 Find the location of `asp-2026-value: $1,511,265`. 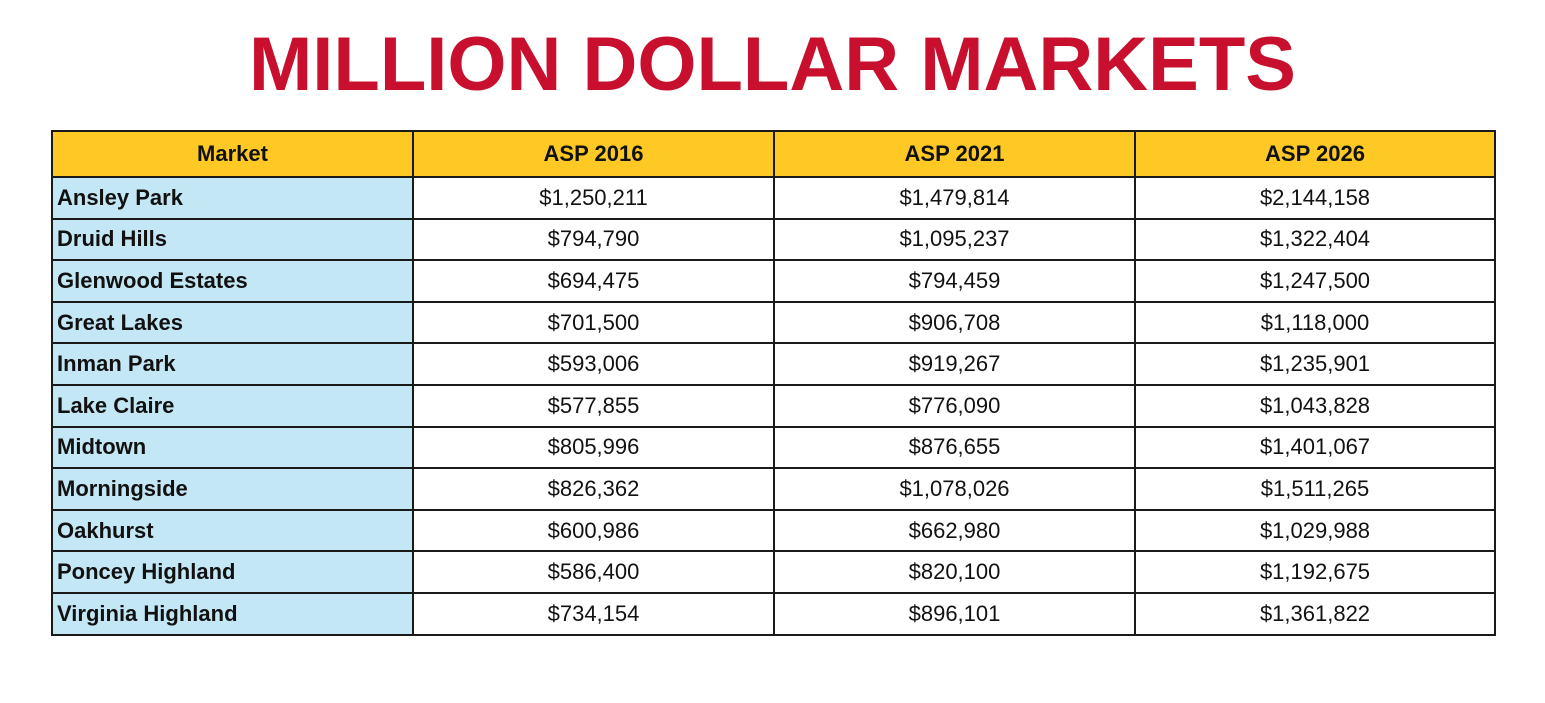

asp-2026-value: $1,511,265 is located at coordinates (1315, 489).